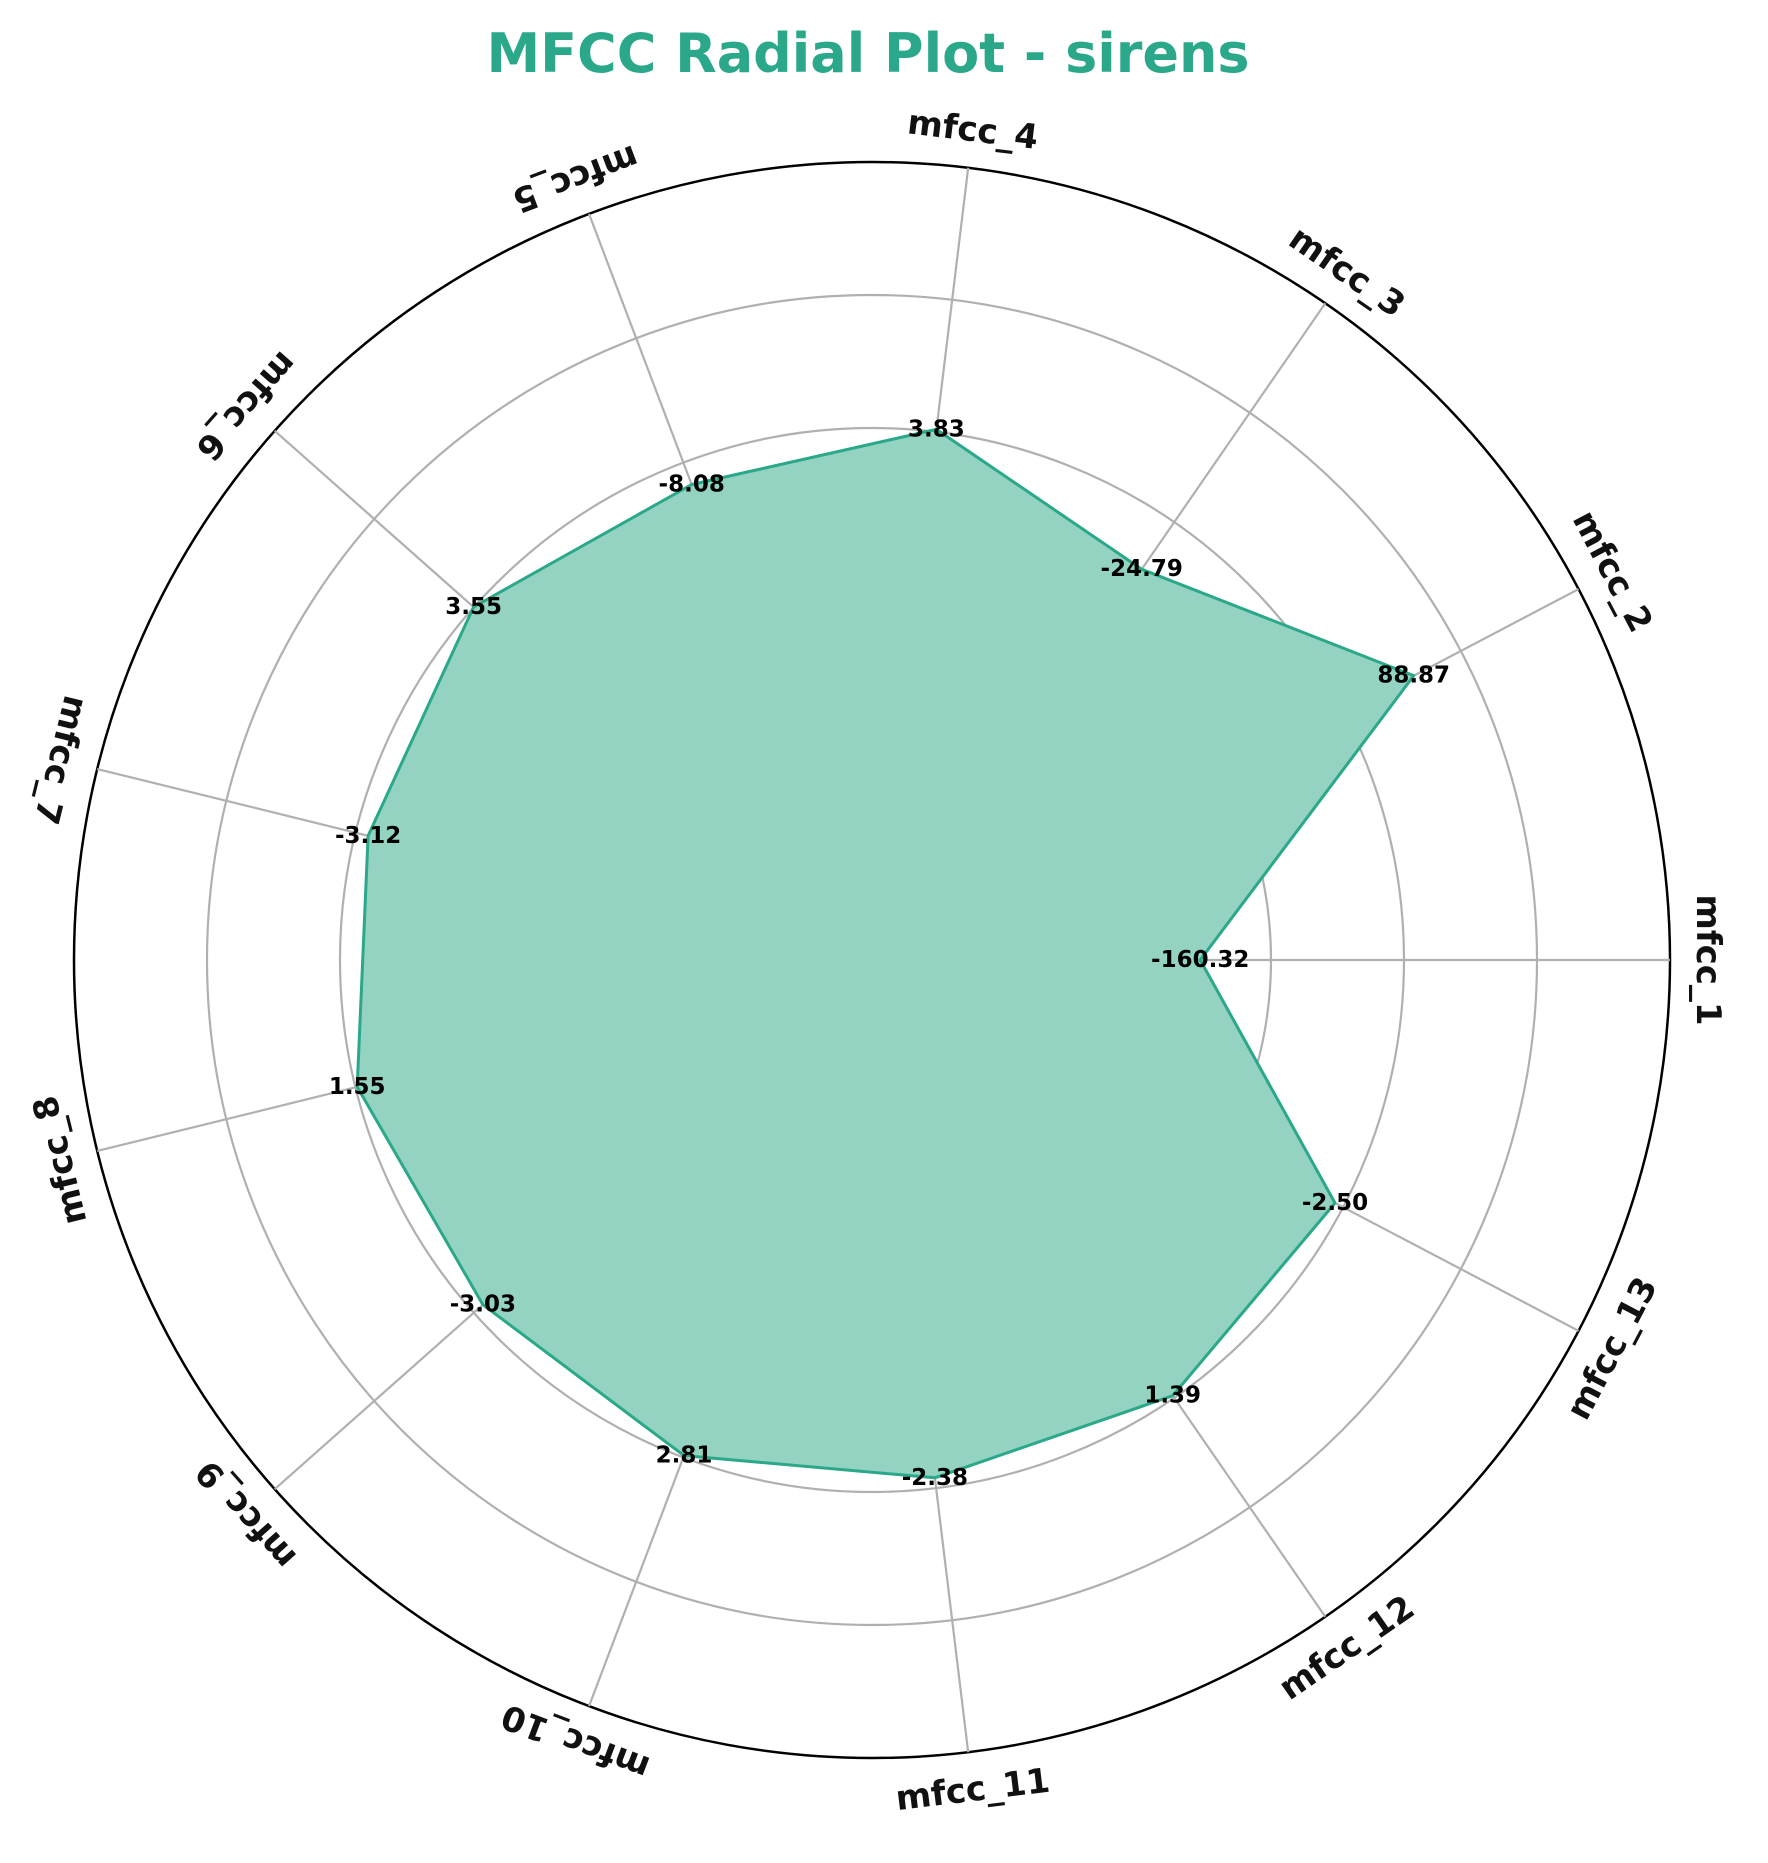 This screenshot has width=1768, height=1863. What do you see at coordinates (684, 1456) in the screenshot?
I see `value-label-mfcc_10: 2.81` at bounding box center [684, 1456].